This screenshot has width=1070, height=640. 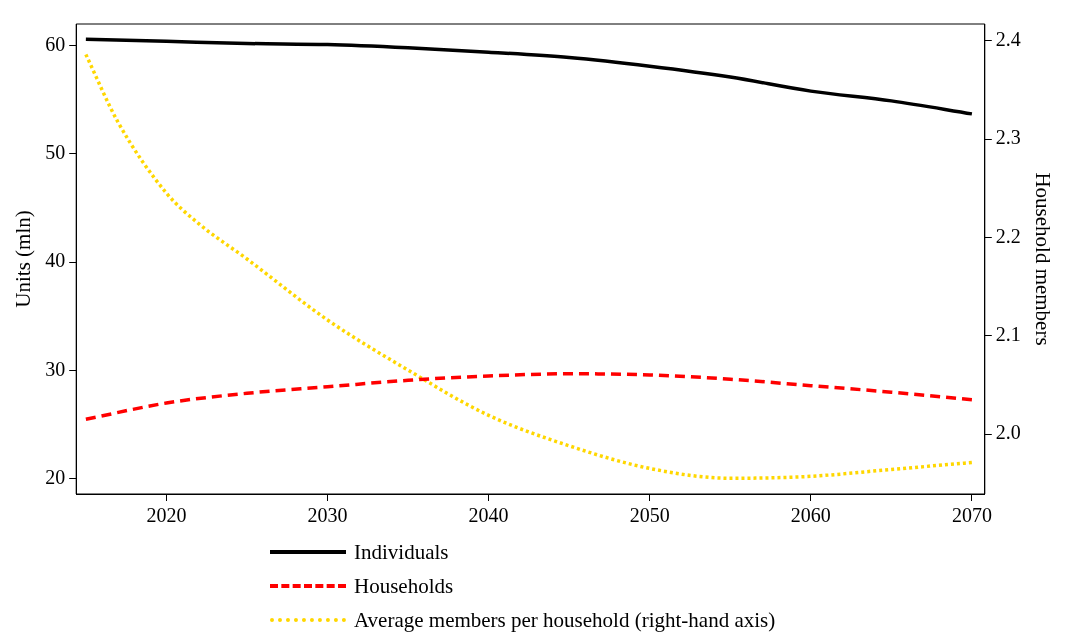 What do you see at coordinates (971, 515) in the screenshot?
I see `x-tick-label: 2070` at bounding box center [971, 515].